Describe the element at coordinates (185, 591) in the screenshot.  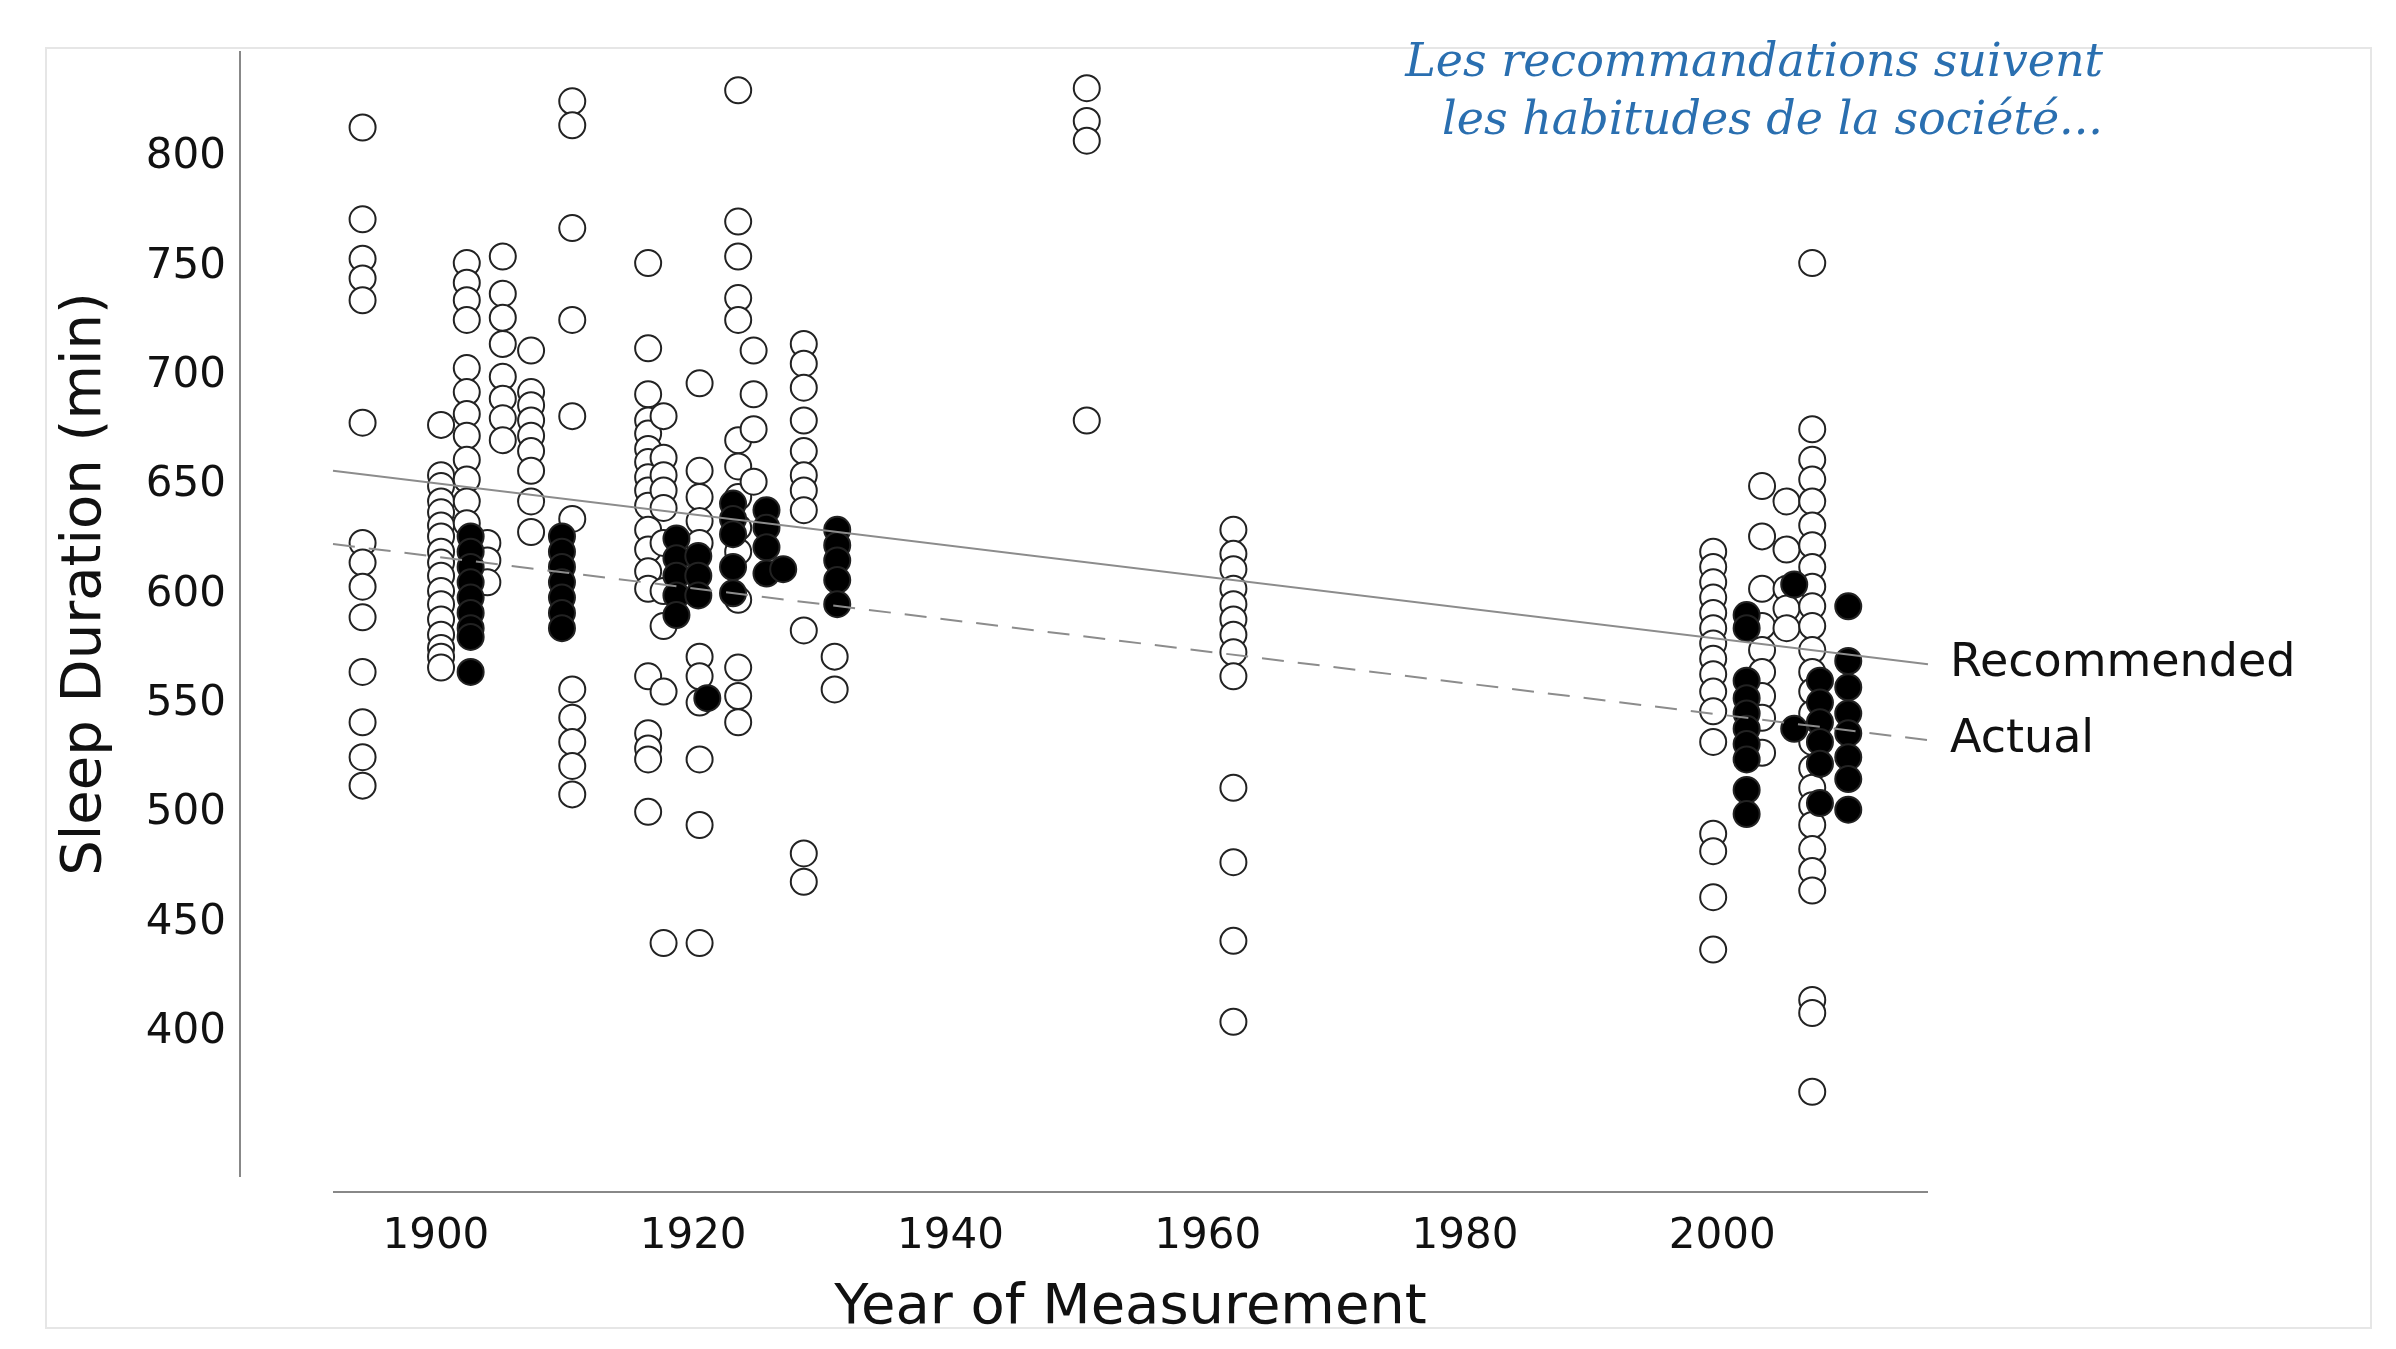
I see `y-tick-label: 600` at that location.